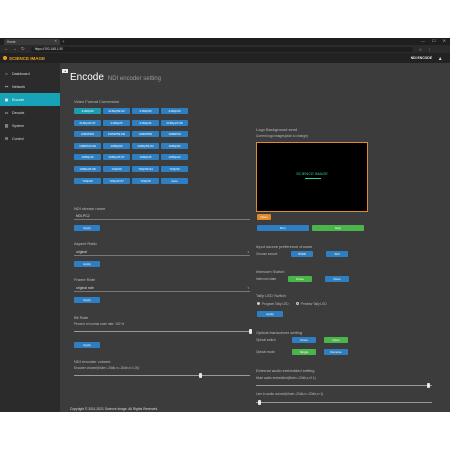 The image size is (450, 450). Describe the element at coordinates (283, 228) in the screenshot. I see `logo-run-button: Run` at that location.